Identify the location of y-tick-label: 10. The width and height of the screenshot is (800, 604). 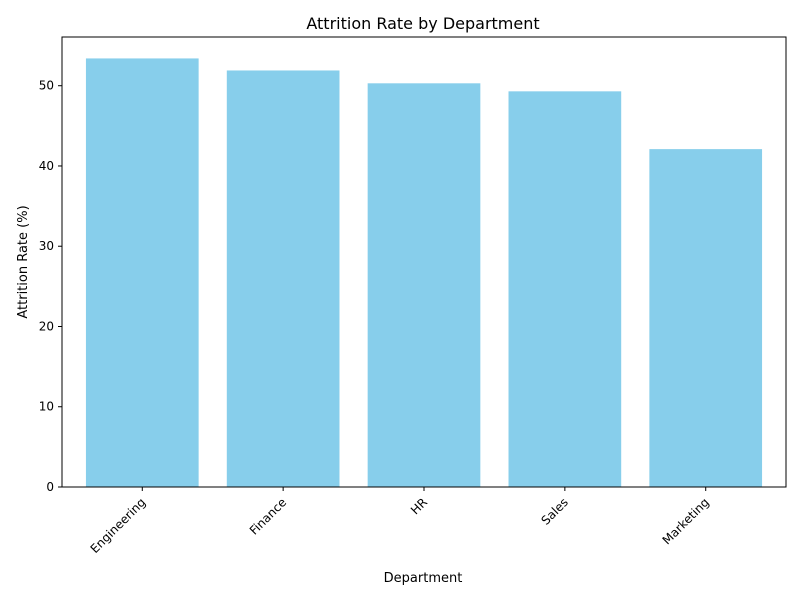
(46, 407).